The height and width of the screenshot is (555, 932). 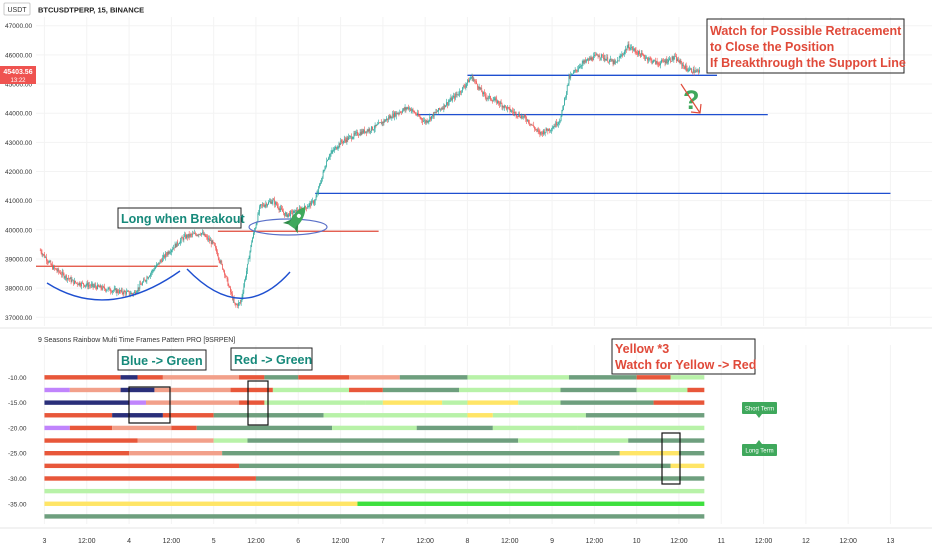 What do you see at coordinates (91, 10) in the screenshot?
I see `symbol-title: BTCUSDTPERP, 15, BINANCE` at bounding box center [91, 10].